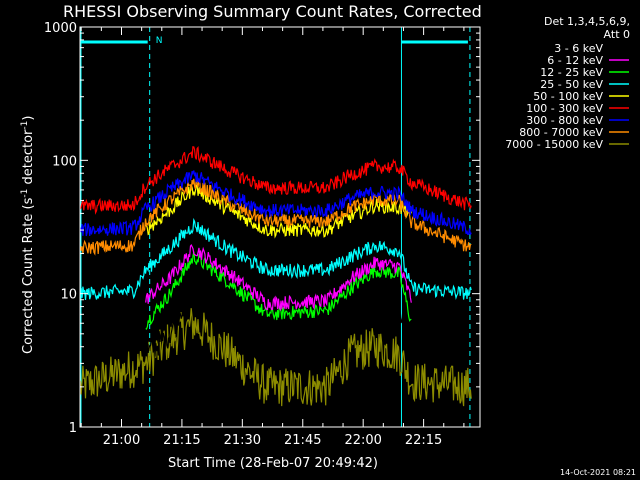 This screenshot has height=480, width=640. What do you see at coordinates (28, 159) in the screenshot?
I see `y-axis-label-mid: detector` at bounding box center [28, 159].